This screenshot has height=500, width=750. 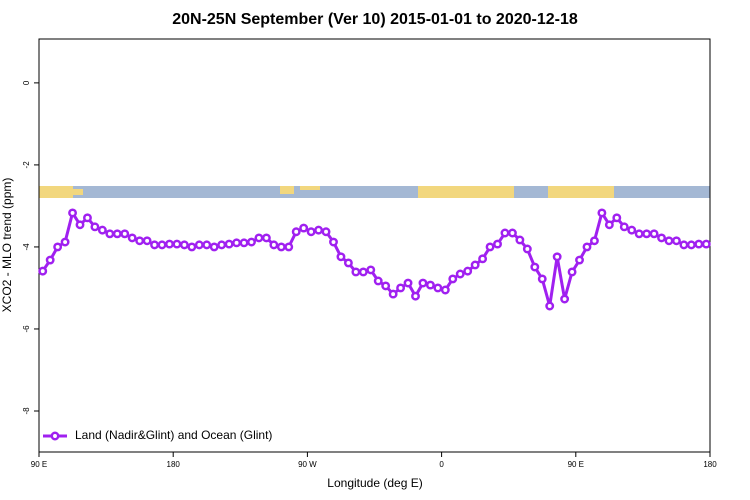 I want to click on y-tick-label: -2, so click(x=26, y=165).